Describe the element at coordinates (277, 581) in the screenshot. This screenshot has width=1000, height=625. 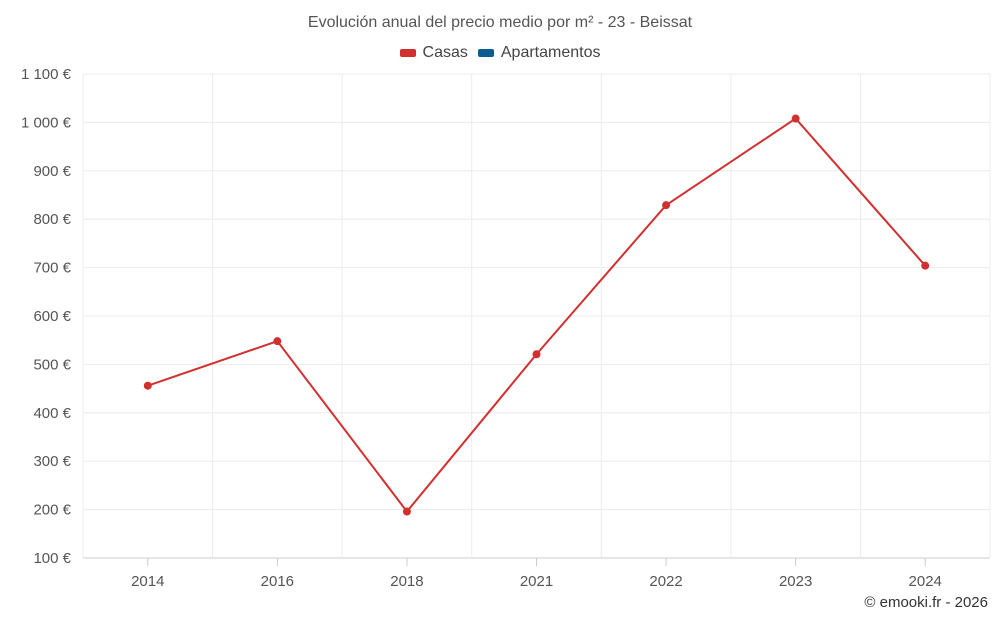
I see `x-tick-label: 2016` at that location.